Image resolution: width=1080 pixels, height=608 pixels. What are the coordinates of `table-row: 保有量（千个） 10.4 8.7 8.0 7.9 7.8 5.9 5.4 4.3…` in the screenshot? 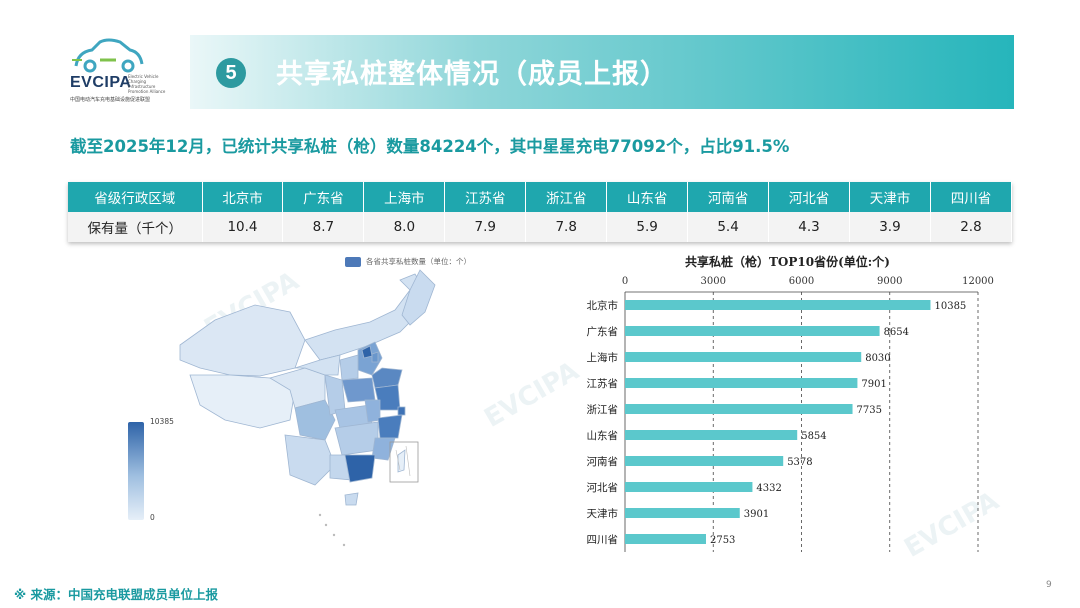 It's located at (540, 227).